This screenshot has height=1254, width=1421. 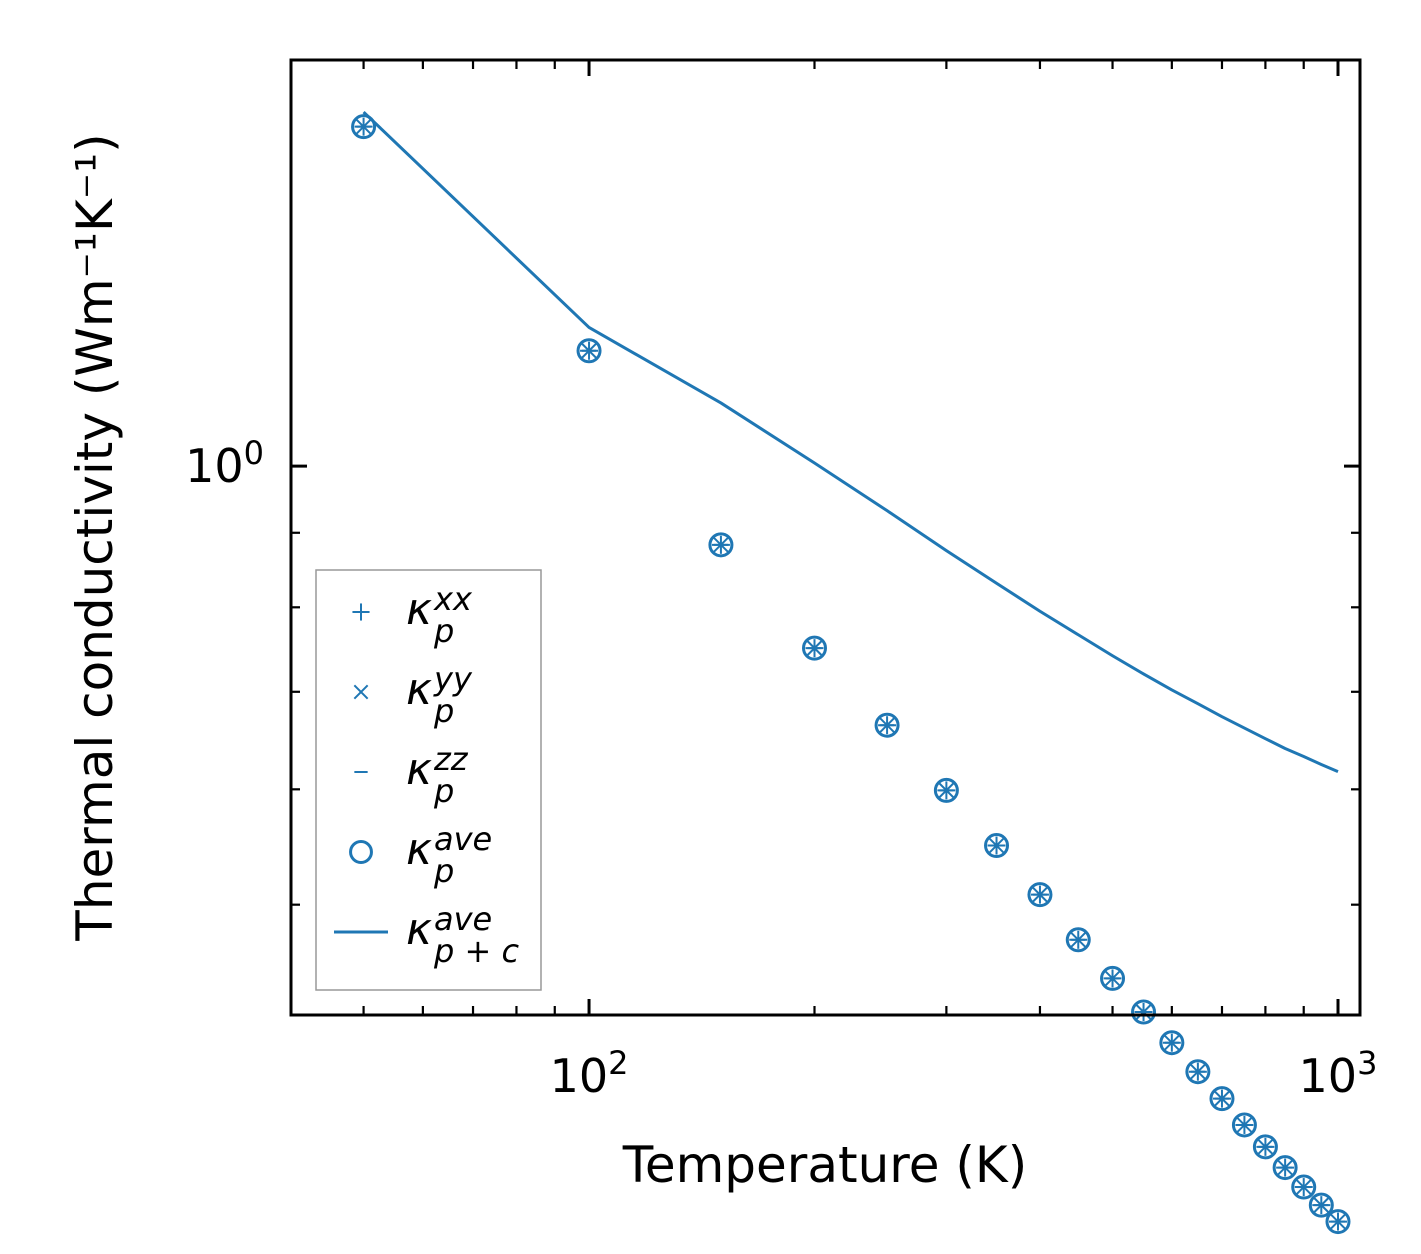 I want to click on legend-label: κave p, so click(x=449, y=855).